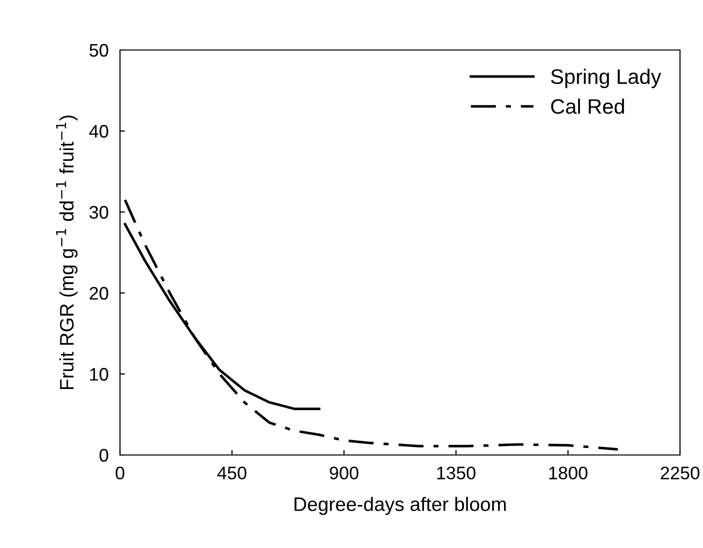  Describe the element at coordinates (99, 293) in the screenshot. I see `y-tick-label: 20` at that location.